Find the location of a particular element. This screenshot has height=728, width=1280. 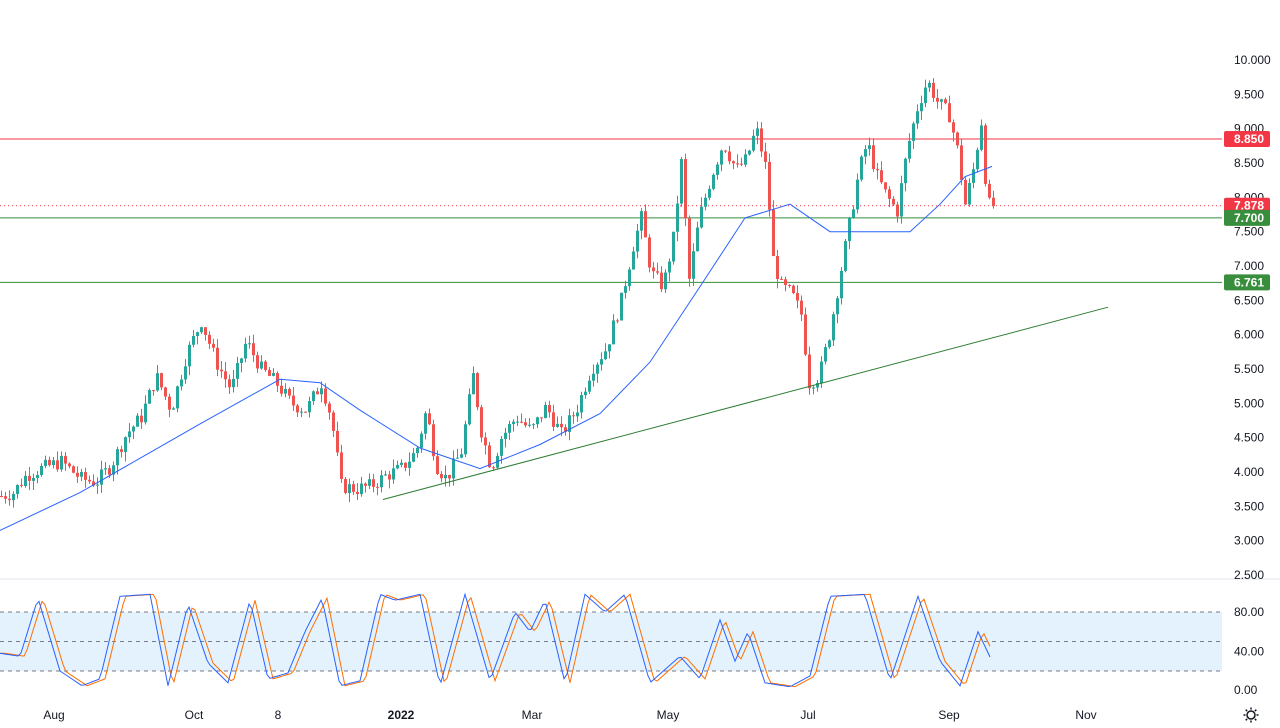

stochastic-tick-label: 0.00 is located at coordinates (1246, 690).